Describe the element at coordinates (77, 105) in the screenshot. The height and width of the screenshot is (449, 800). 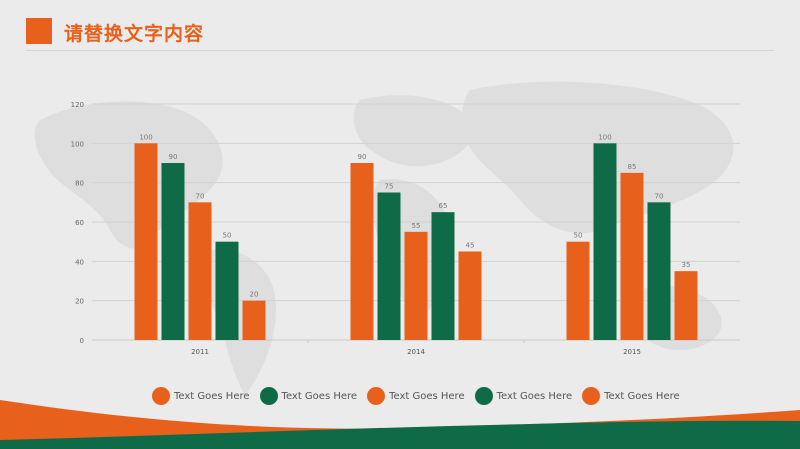
I see `y-tick-label: 120` at that location.